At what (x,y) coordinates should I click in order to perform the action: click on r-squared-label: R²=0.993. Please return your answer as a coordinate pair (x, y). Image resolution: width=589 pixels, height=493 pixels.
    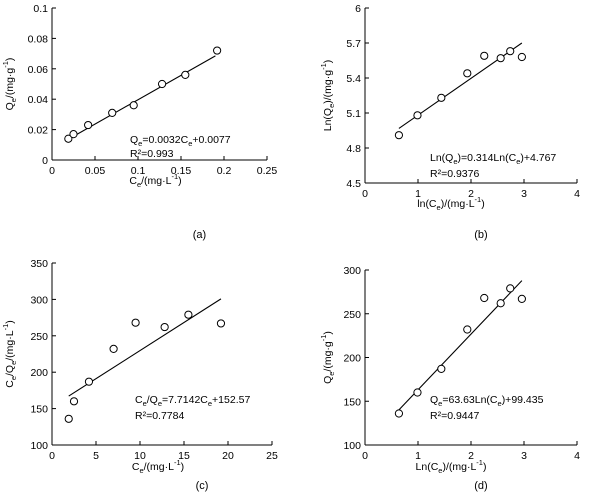
    Looking at the image, I should click on (152, 154).